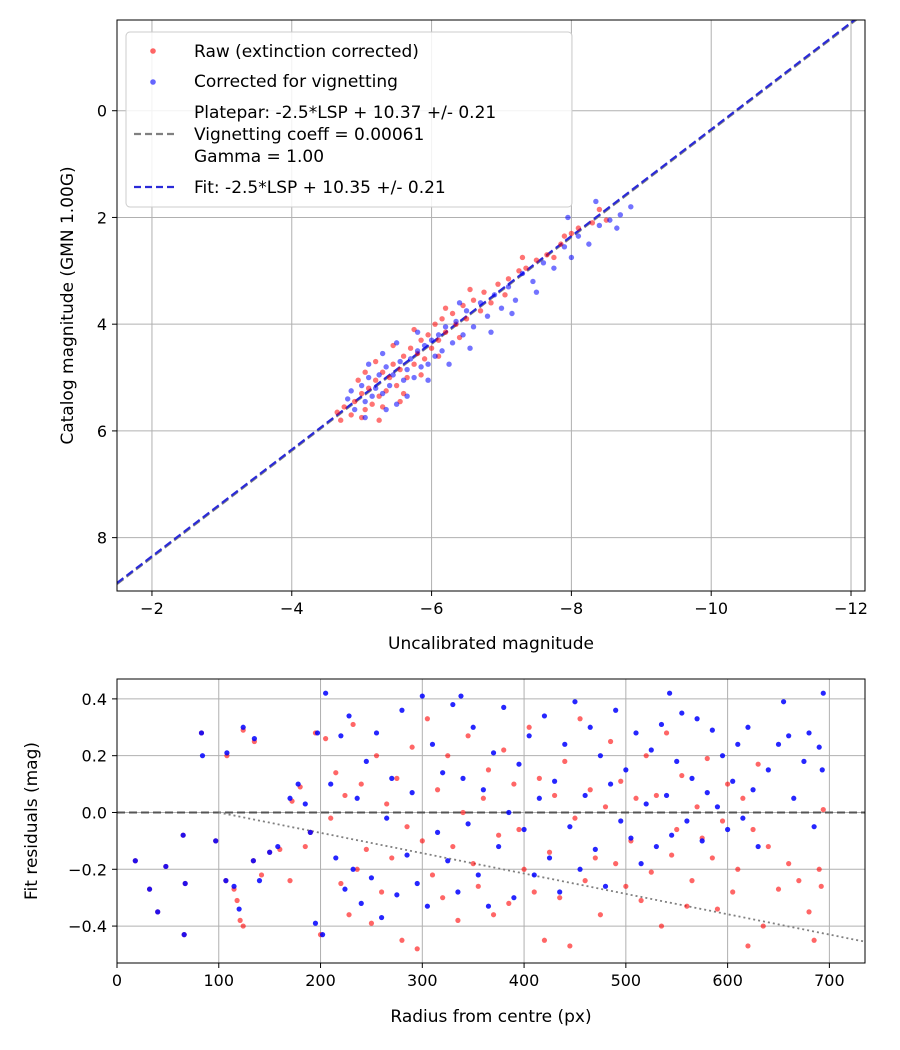 The height and width of the screenshot is (1050, 900). Describe the element at coordinates (626, 980) in the screenshot. I see `bottom-x-tick-label: 500` at that location.